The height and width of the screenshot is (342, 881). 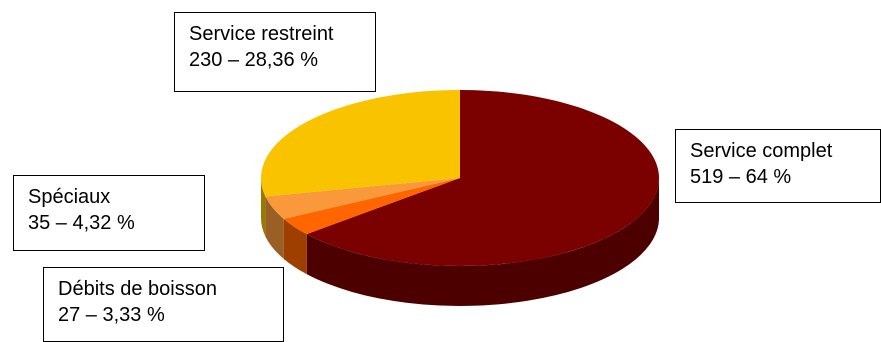 What do you see at coordinates (261, 34) in the screenshot?
I see `slice-label-service-restreint: Service restreint` at bounding box center [261, 34].